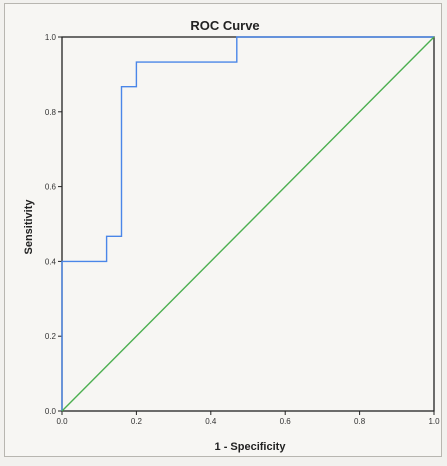  I want to click on x-tick-label: 1.0, so click(434, 421).